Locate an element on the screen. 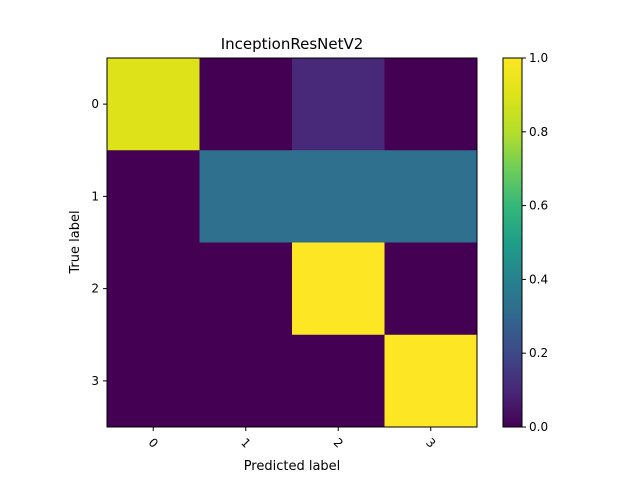 The image size is (640, 485). colorbar-tick-label: 0.4 is located at coordinates (538, 279).